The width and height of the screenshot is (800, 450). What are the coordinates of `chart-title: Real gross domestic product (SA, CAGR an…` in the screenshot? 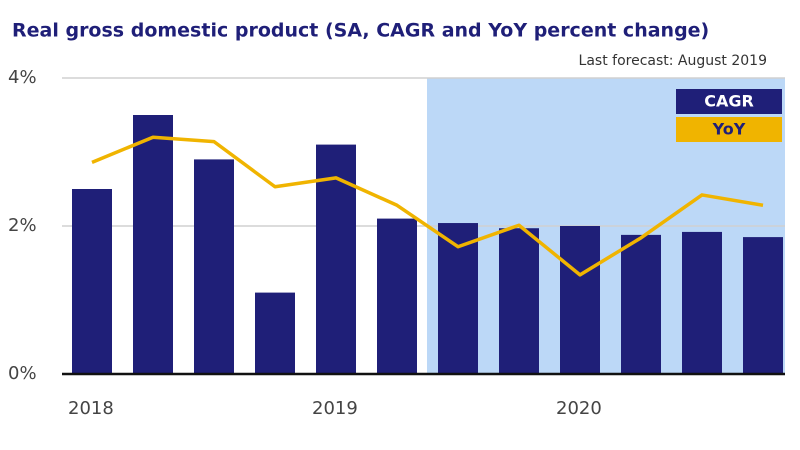 It's located at (360, 31).